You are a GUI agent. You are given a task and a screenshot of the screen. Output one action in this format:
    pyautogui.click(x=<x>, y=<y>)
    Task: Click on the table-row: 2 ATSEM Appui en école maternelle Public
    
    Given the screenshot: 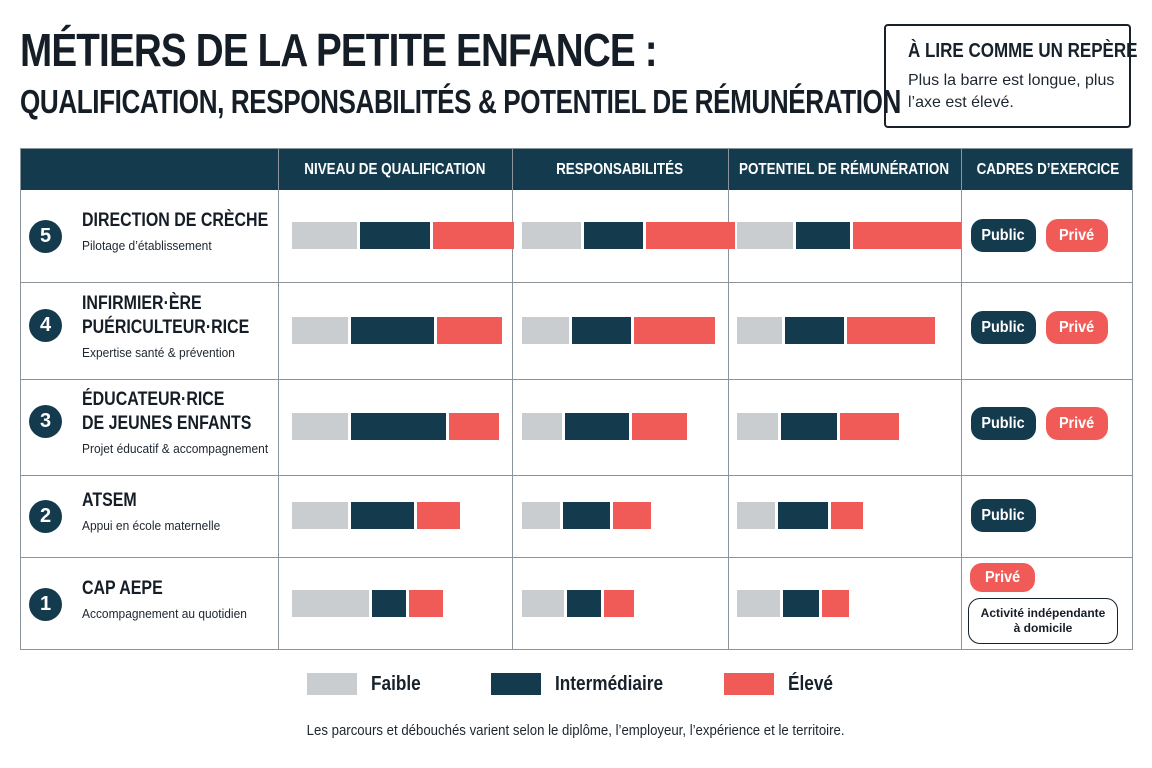 What is the action you would take?
    pyautogui.click(x=576, y=516)
    